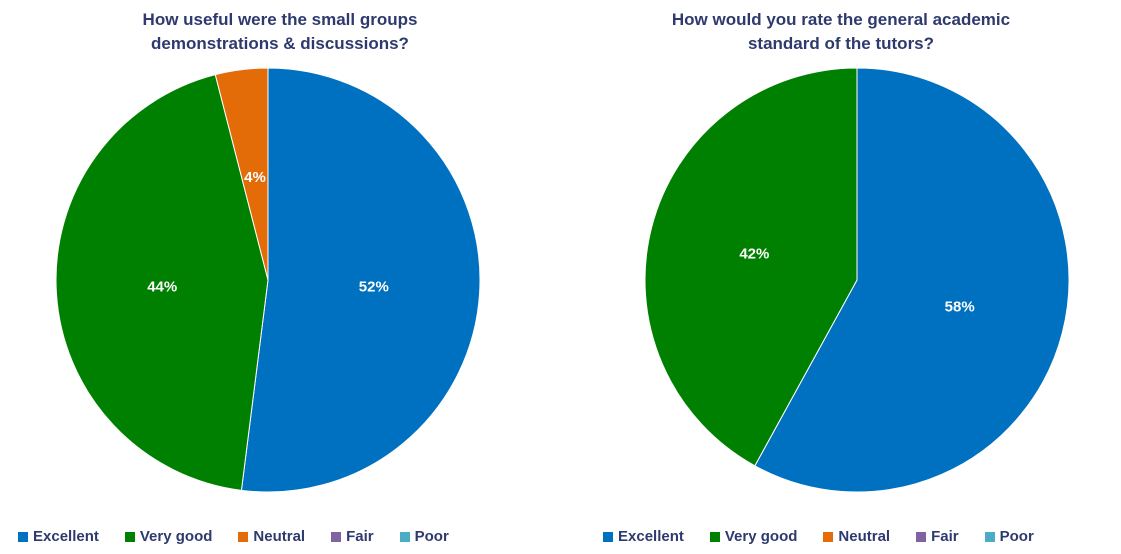 Image resolution: width=1121 pixels, height=554 pixels. Describe the element at coordinates (374, 287) in the screenshot. I see `data-label-excellent: 52%` at that location.